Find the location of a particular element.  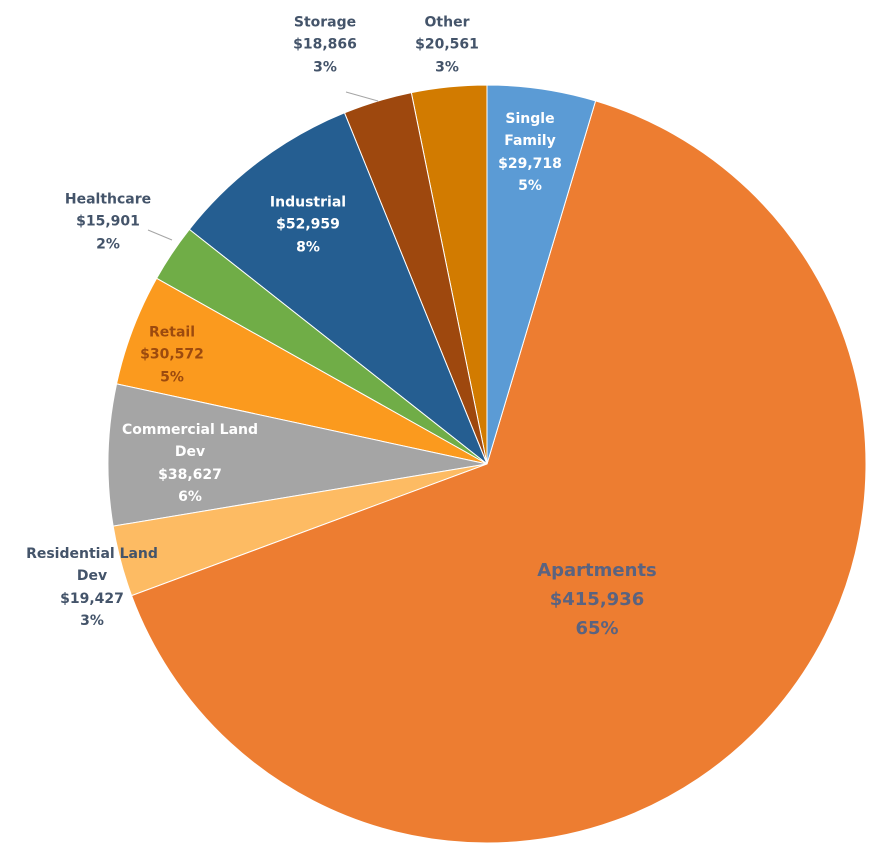

value-label: $30,572 is located at coordinates (172, 354).